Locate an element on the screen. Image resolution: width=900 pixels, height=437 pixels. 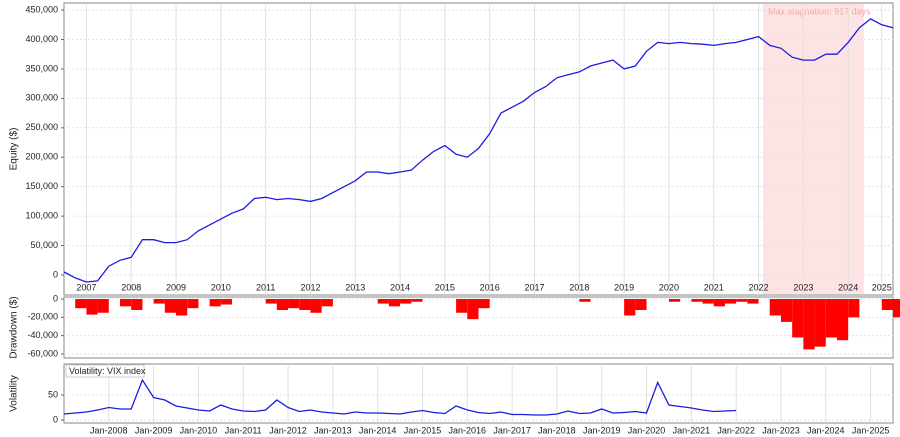
y-tick-label: 300,000 is located at coordinates (41, 98).